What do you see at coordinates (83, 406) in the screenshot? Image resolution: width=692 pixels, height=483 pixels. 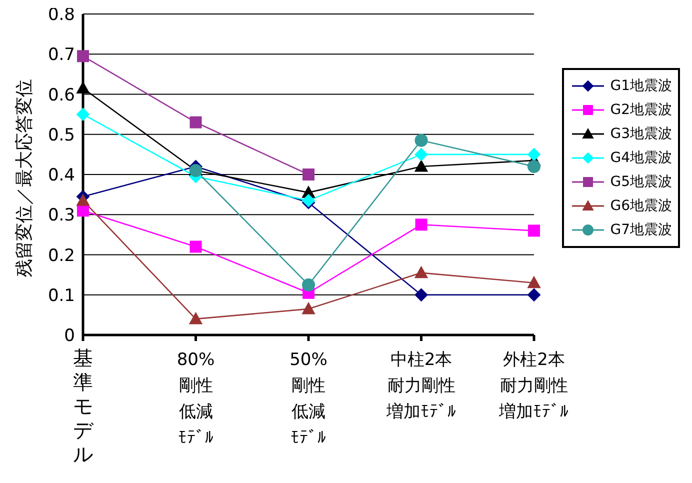 I see `x-tick-label: 基準モデル` at bounding box center [83, 406].